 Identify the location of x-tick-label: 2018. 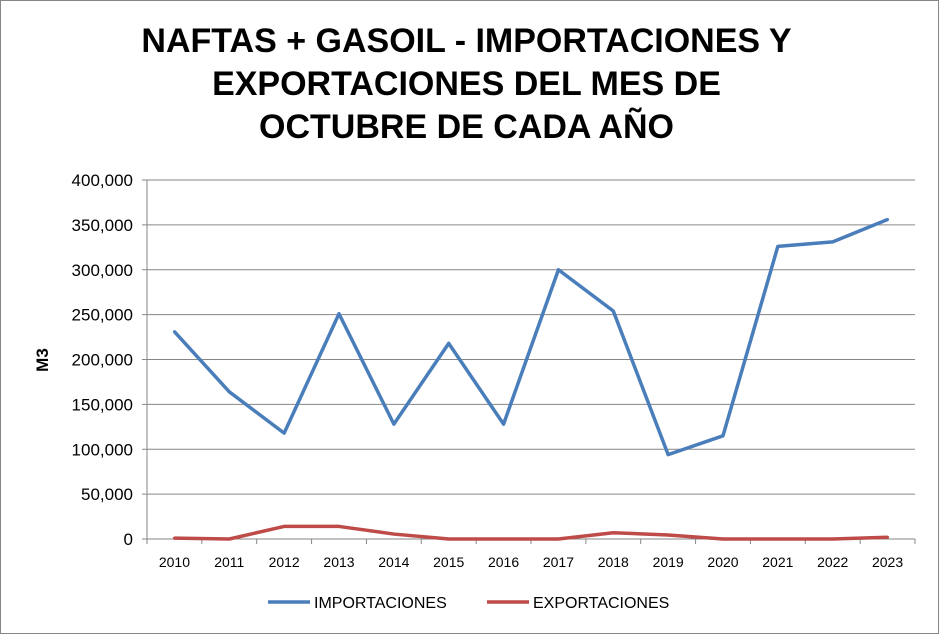
(613, 562).